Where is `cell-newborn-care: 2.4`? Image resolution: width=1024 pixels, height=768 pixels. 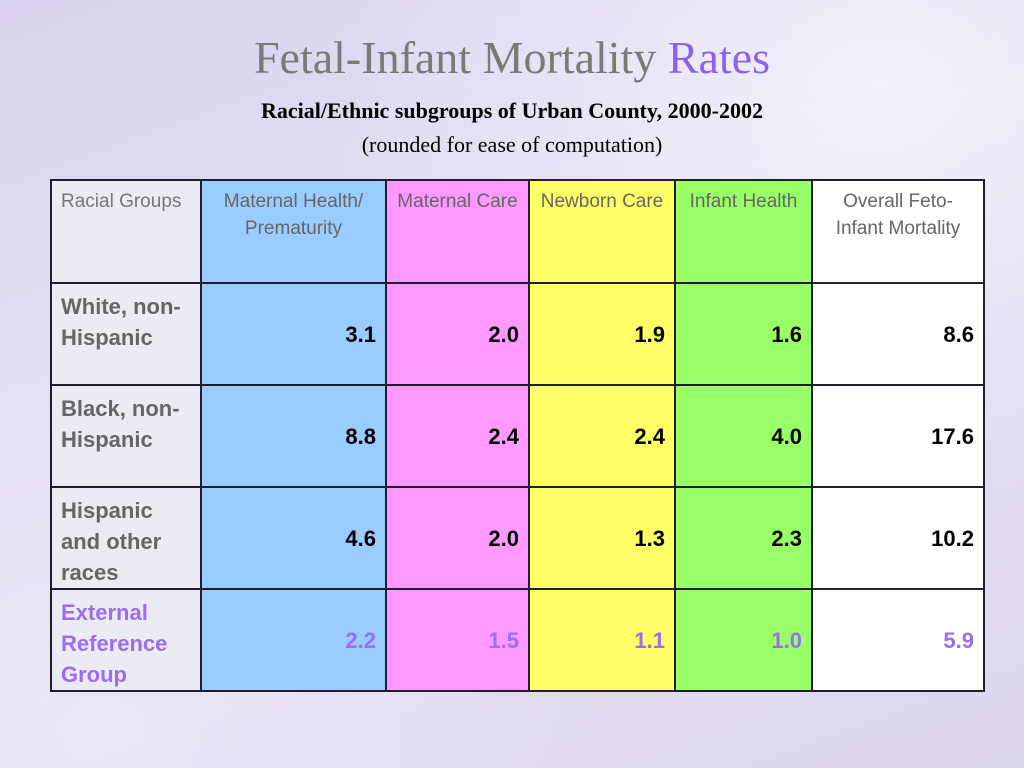
cell-newborn-care: 2.4 is located at coordinates (602, 436).